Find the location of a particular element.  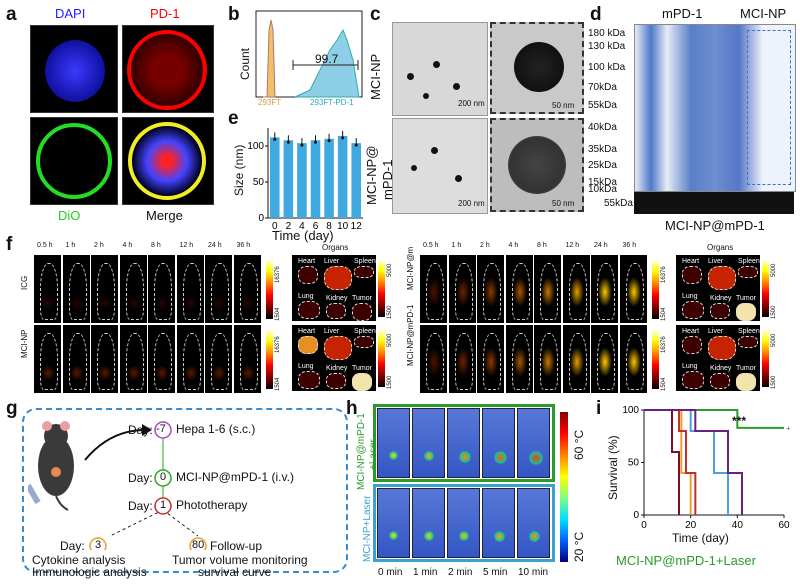

f-time-label: 12 h is located at coordinates (186, 245).